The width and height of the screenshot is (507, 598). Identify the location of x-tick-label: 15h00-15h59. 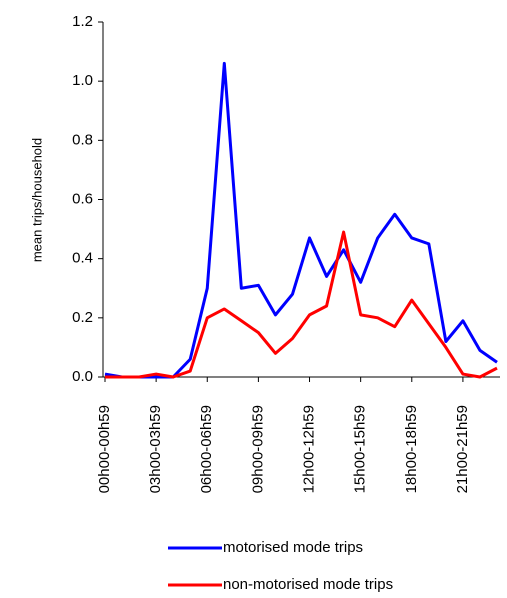
(360, 449).